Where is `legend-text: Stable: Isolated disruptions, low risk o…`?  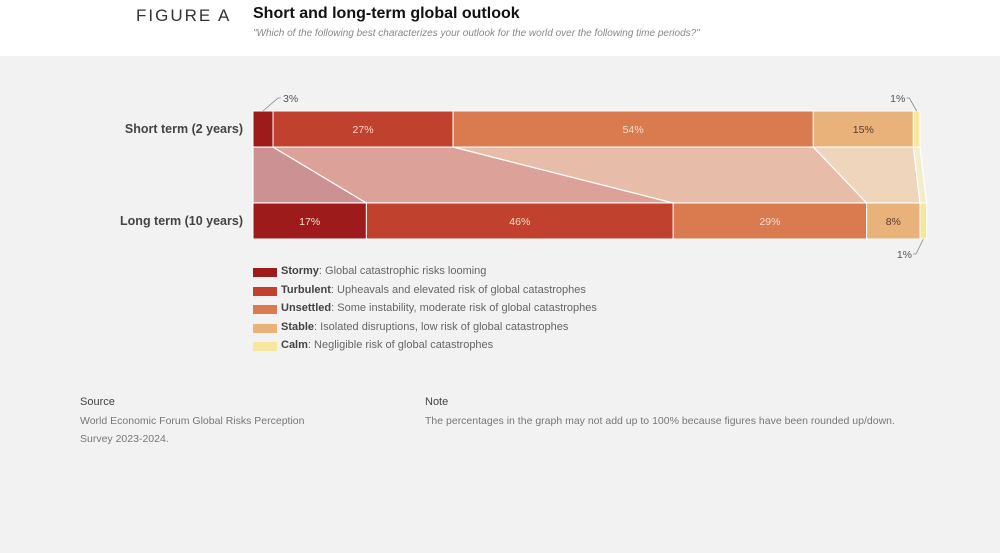
legend-text: Stable: Isolated disruptions, low risk o… is located at coordinates (424, 327).